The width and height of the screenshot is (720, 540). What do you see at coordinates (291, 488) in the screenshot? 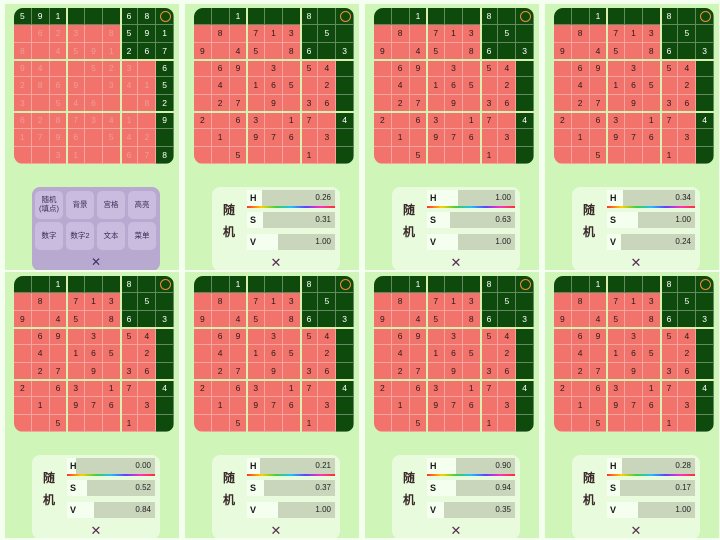
I see `s-slider: S 0.37` at bounding box center [291, 488].